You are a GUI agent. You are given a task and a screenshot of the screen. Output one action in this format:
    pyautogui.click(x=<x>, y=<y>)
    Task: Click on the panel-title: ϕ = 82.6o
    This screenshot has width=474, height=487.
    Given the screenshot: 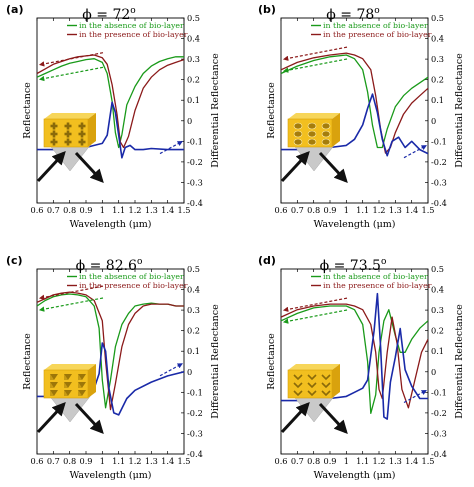 What is the action you would take?
    pyautogui.click(x=109, y=265)
    